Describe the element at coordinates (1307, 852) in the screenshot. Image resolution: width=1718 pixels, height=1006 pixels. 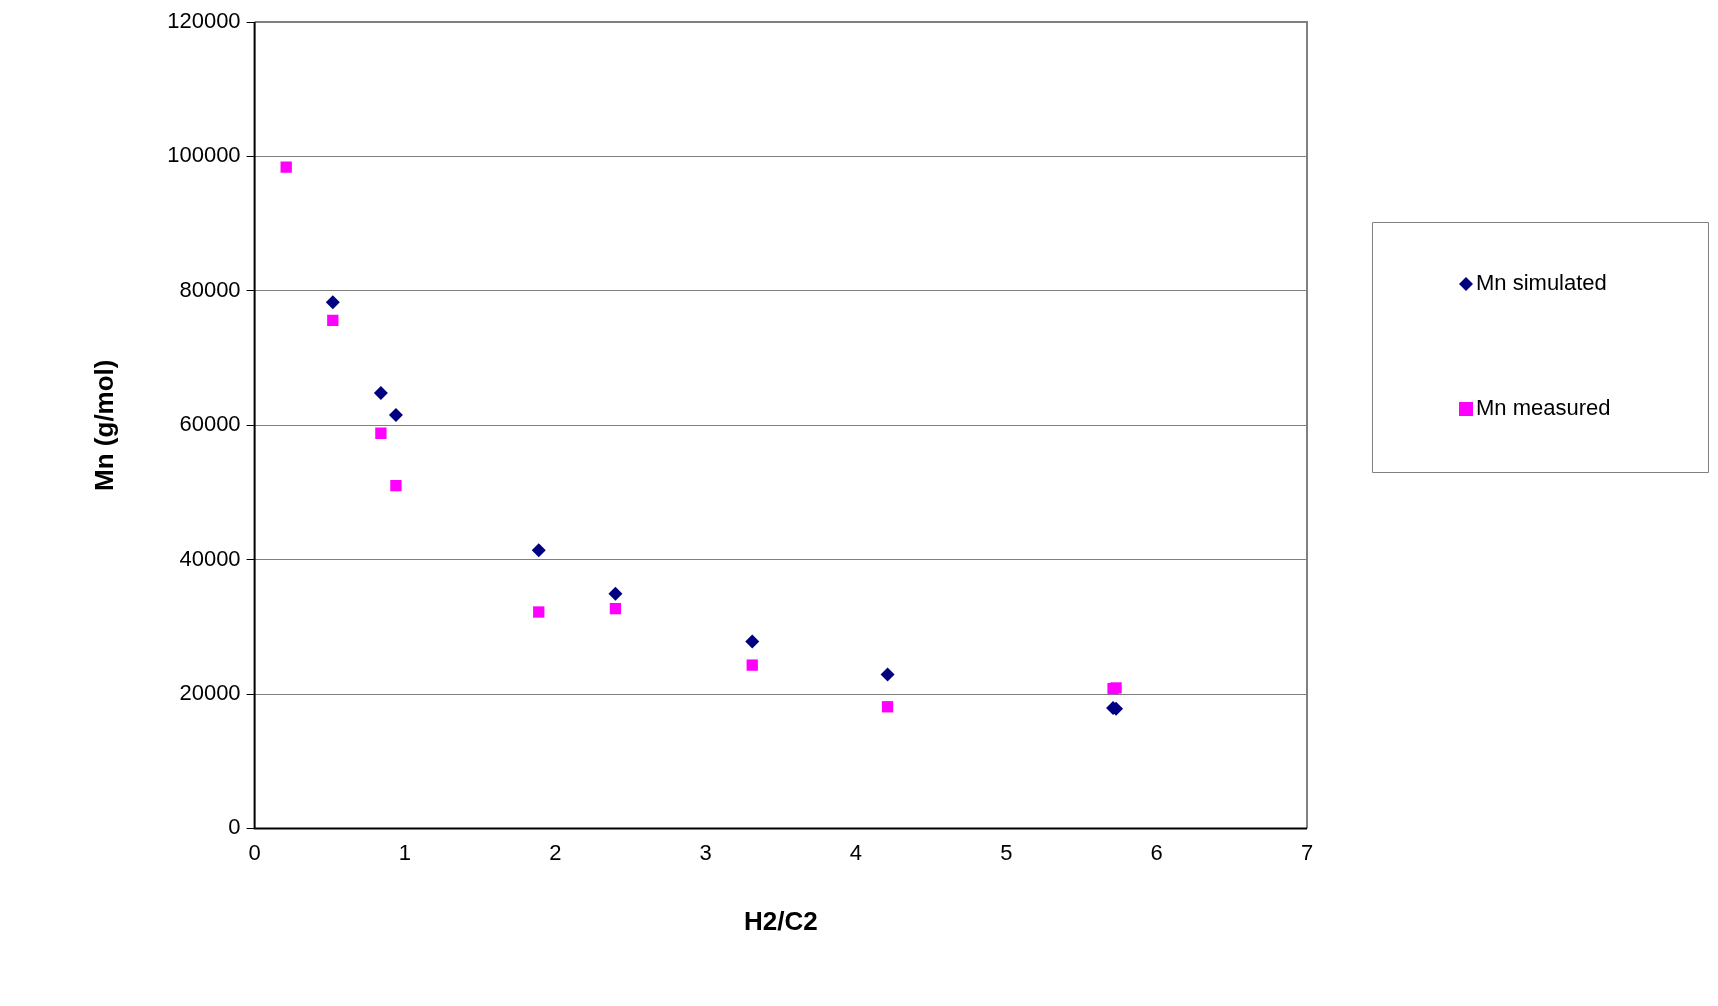
I see `x-tick-label: 7` at that location.